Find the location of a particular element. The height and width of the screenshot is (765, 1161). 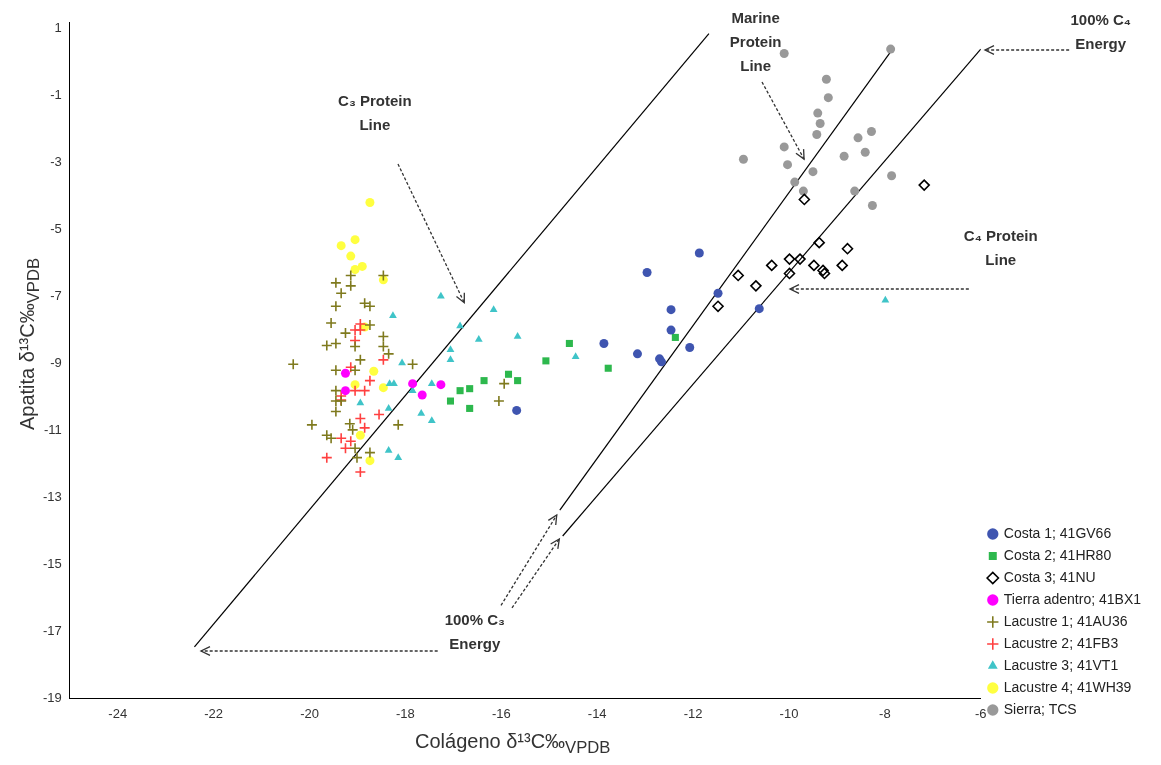

y-tick-label: -7 is located at coordinates (56, 296).